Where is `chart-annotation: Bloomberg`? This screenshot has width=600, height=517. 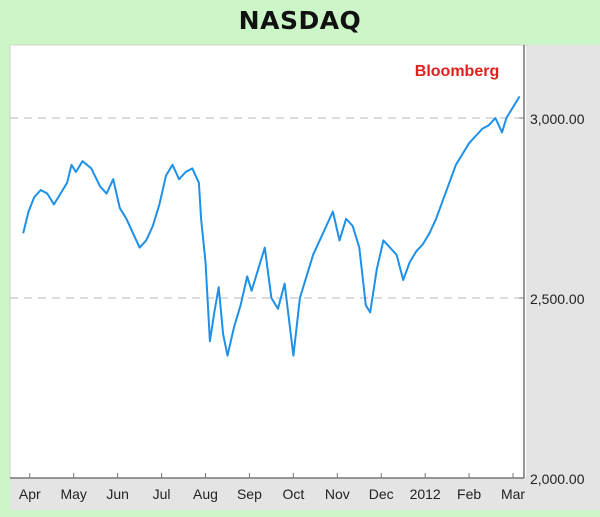 chart-annotation: Bloomberg is located at coordinates (457, 71).